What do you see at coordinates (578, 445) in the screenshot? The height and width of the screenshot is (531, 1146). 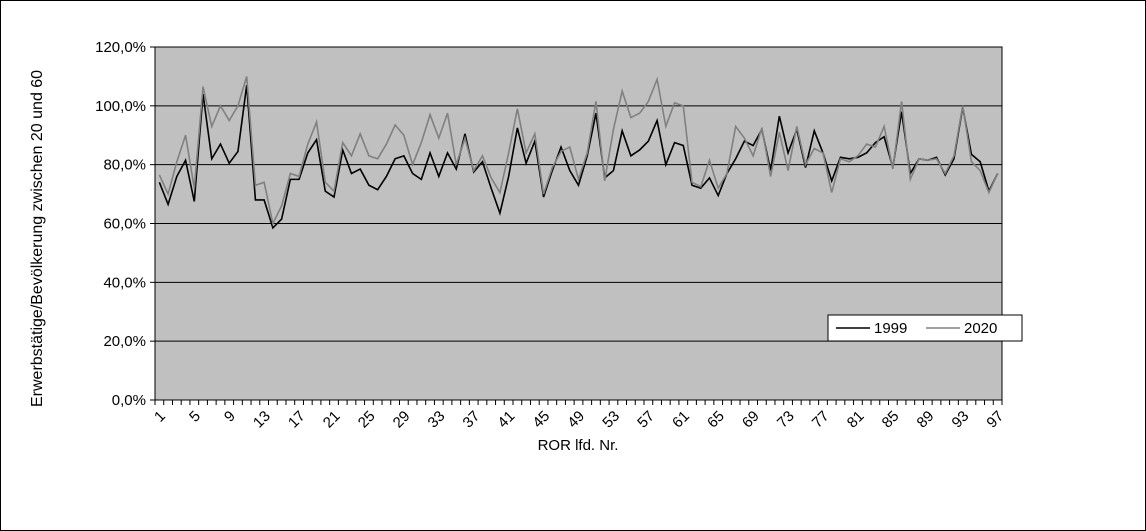 I see `x-axis-title: ROR lfd. Nr.` at bounding box center [578, 445].